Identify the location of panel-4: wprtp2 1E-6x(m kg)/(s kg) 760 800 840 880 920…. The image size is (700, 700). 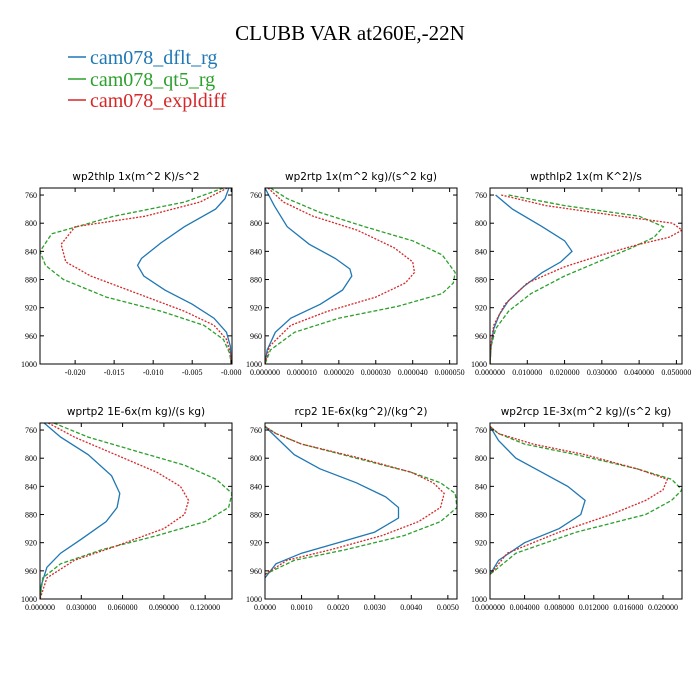
(127, 509).